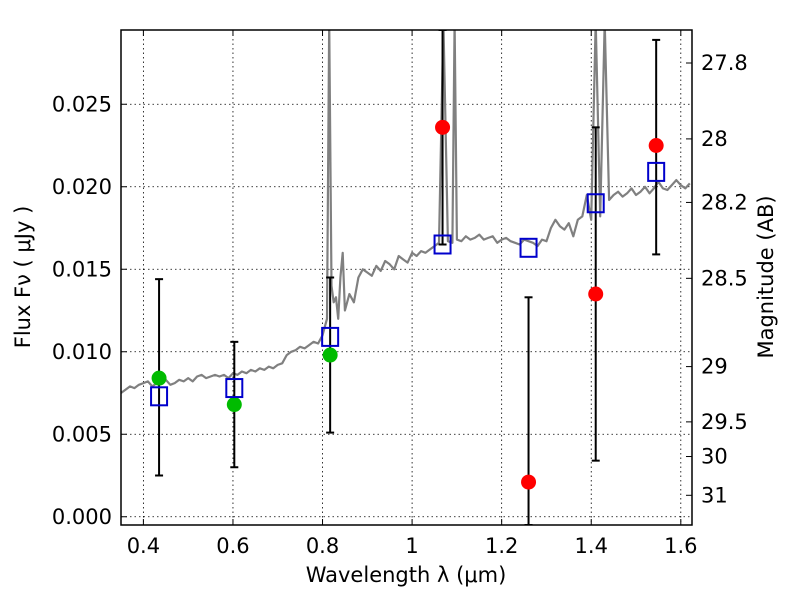 The height and width of the screenshot is (604, 800). What do you see at coordinates (766, 276) in the screenshot?
I see `y2-axis-label: Magnitude (AB)` at bounding box center [766, 276].